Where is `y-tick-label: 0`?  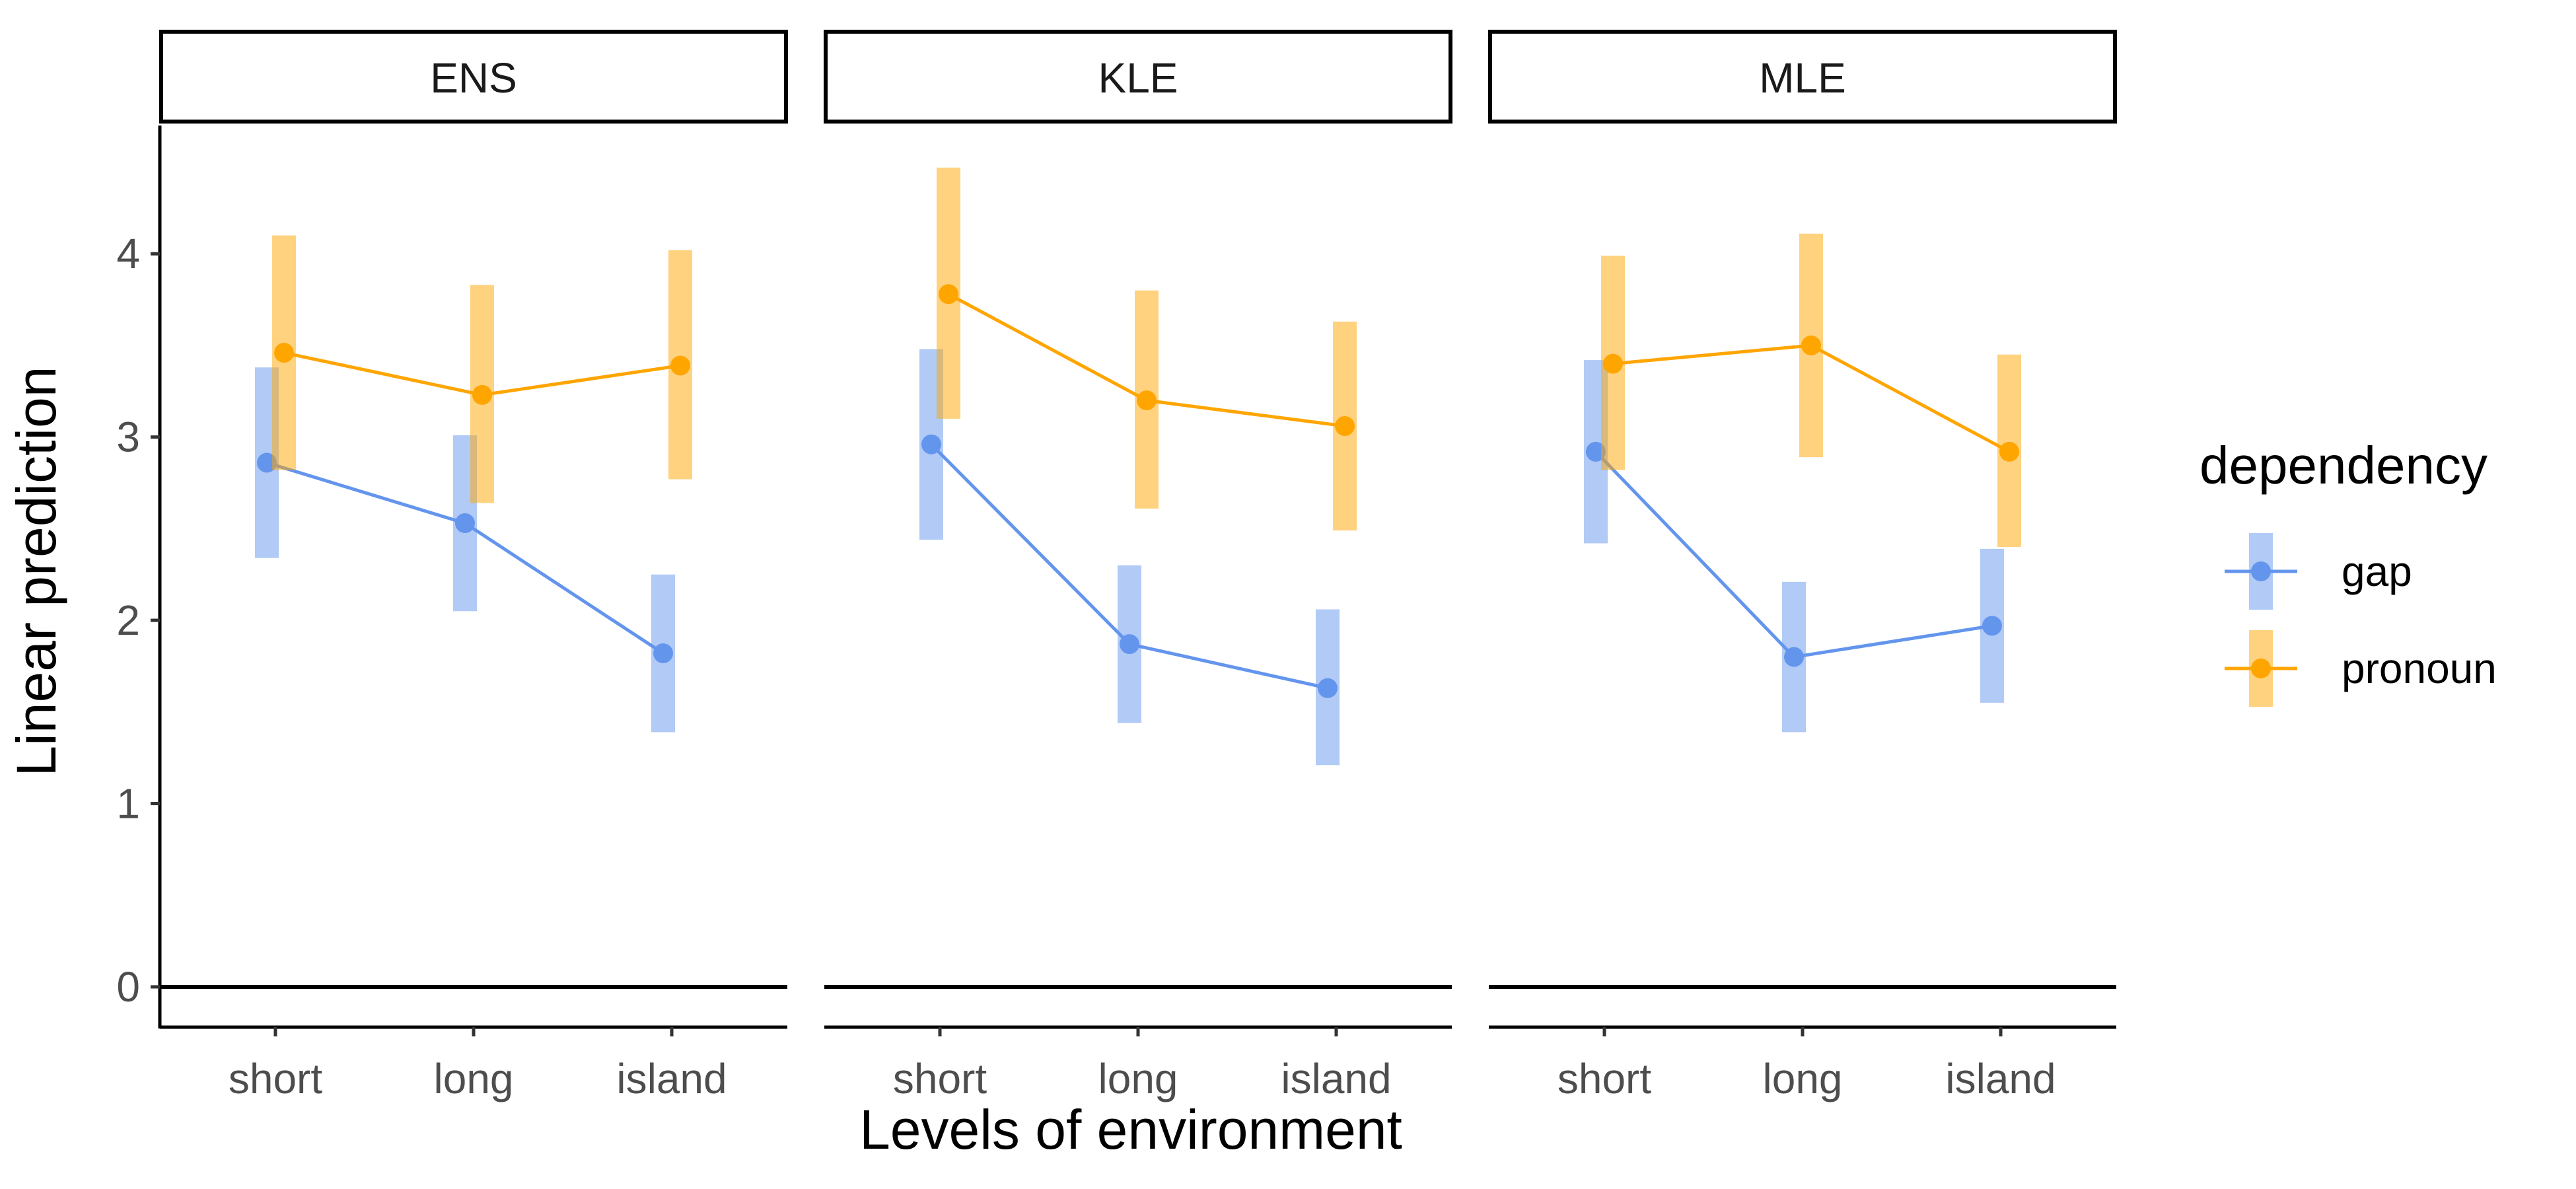
y-tick-label: 0 is located at coordinates (128, 987).